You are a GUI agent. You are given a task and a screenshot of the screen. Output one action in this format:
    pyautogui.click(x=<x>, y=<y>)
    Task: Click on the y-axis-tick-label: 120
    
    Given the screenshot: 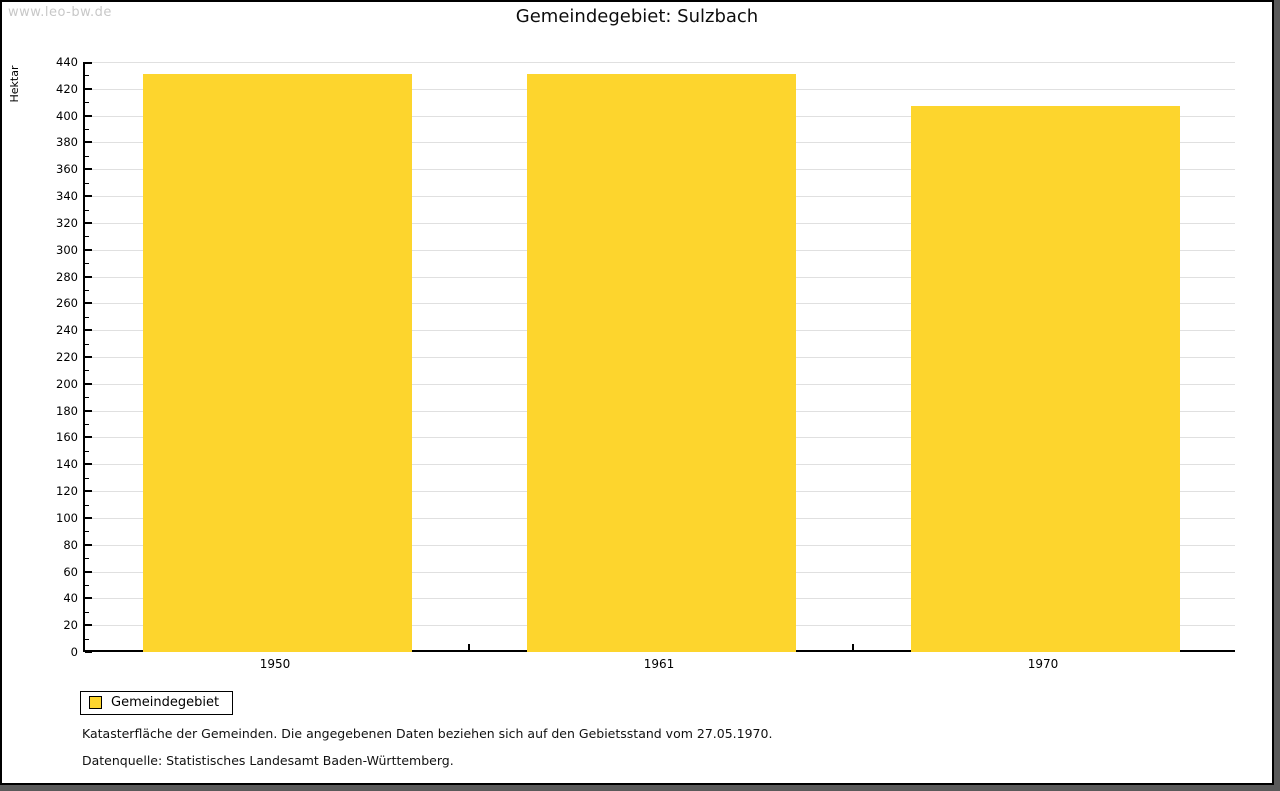 What is the action you would take?
    pyautogui.click(x=67, y=491)
    